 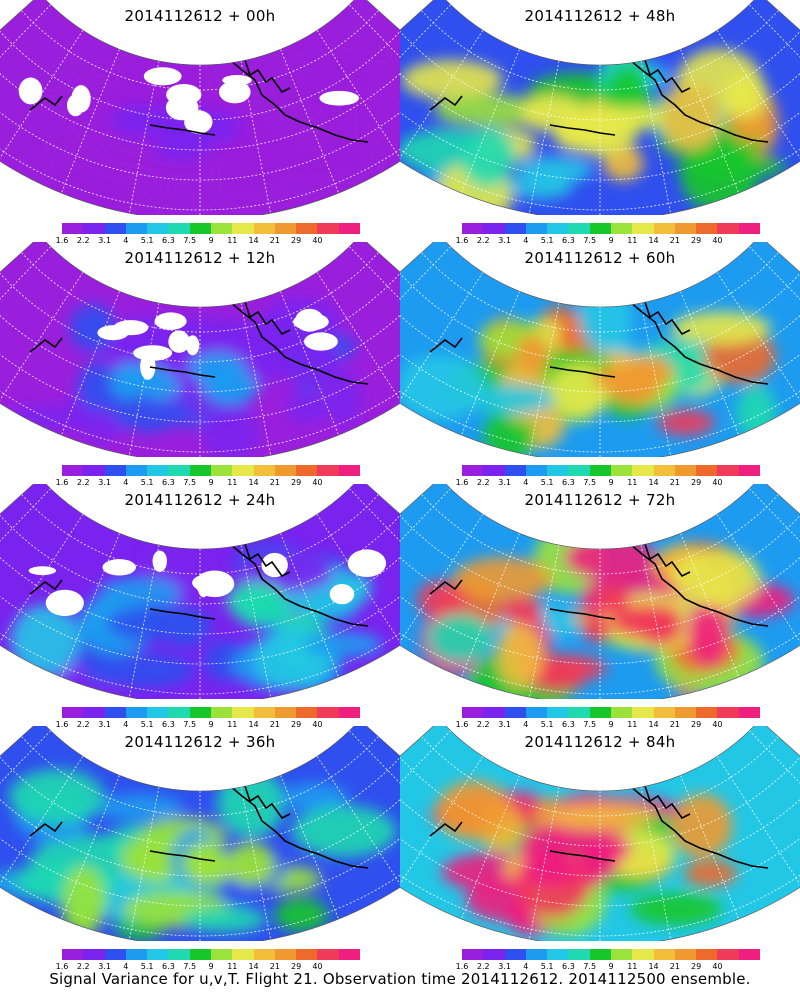 I want to click on colorbar-tick-label: 9, so click(x=211, y=482).